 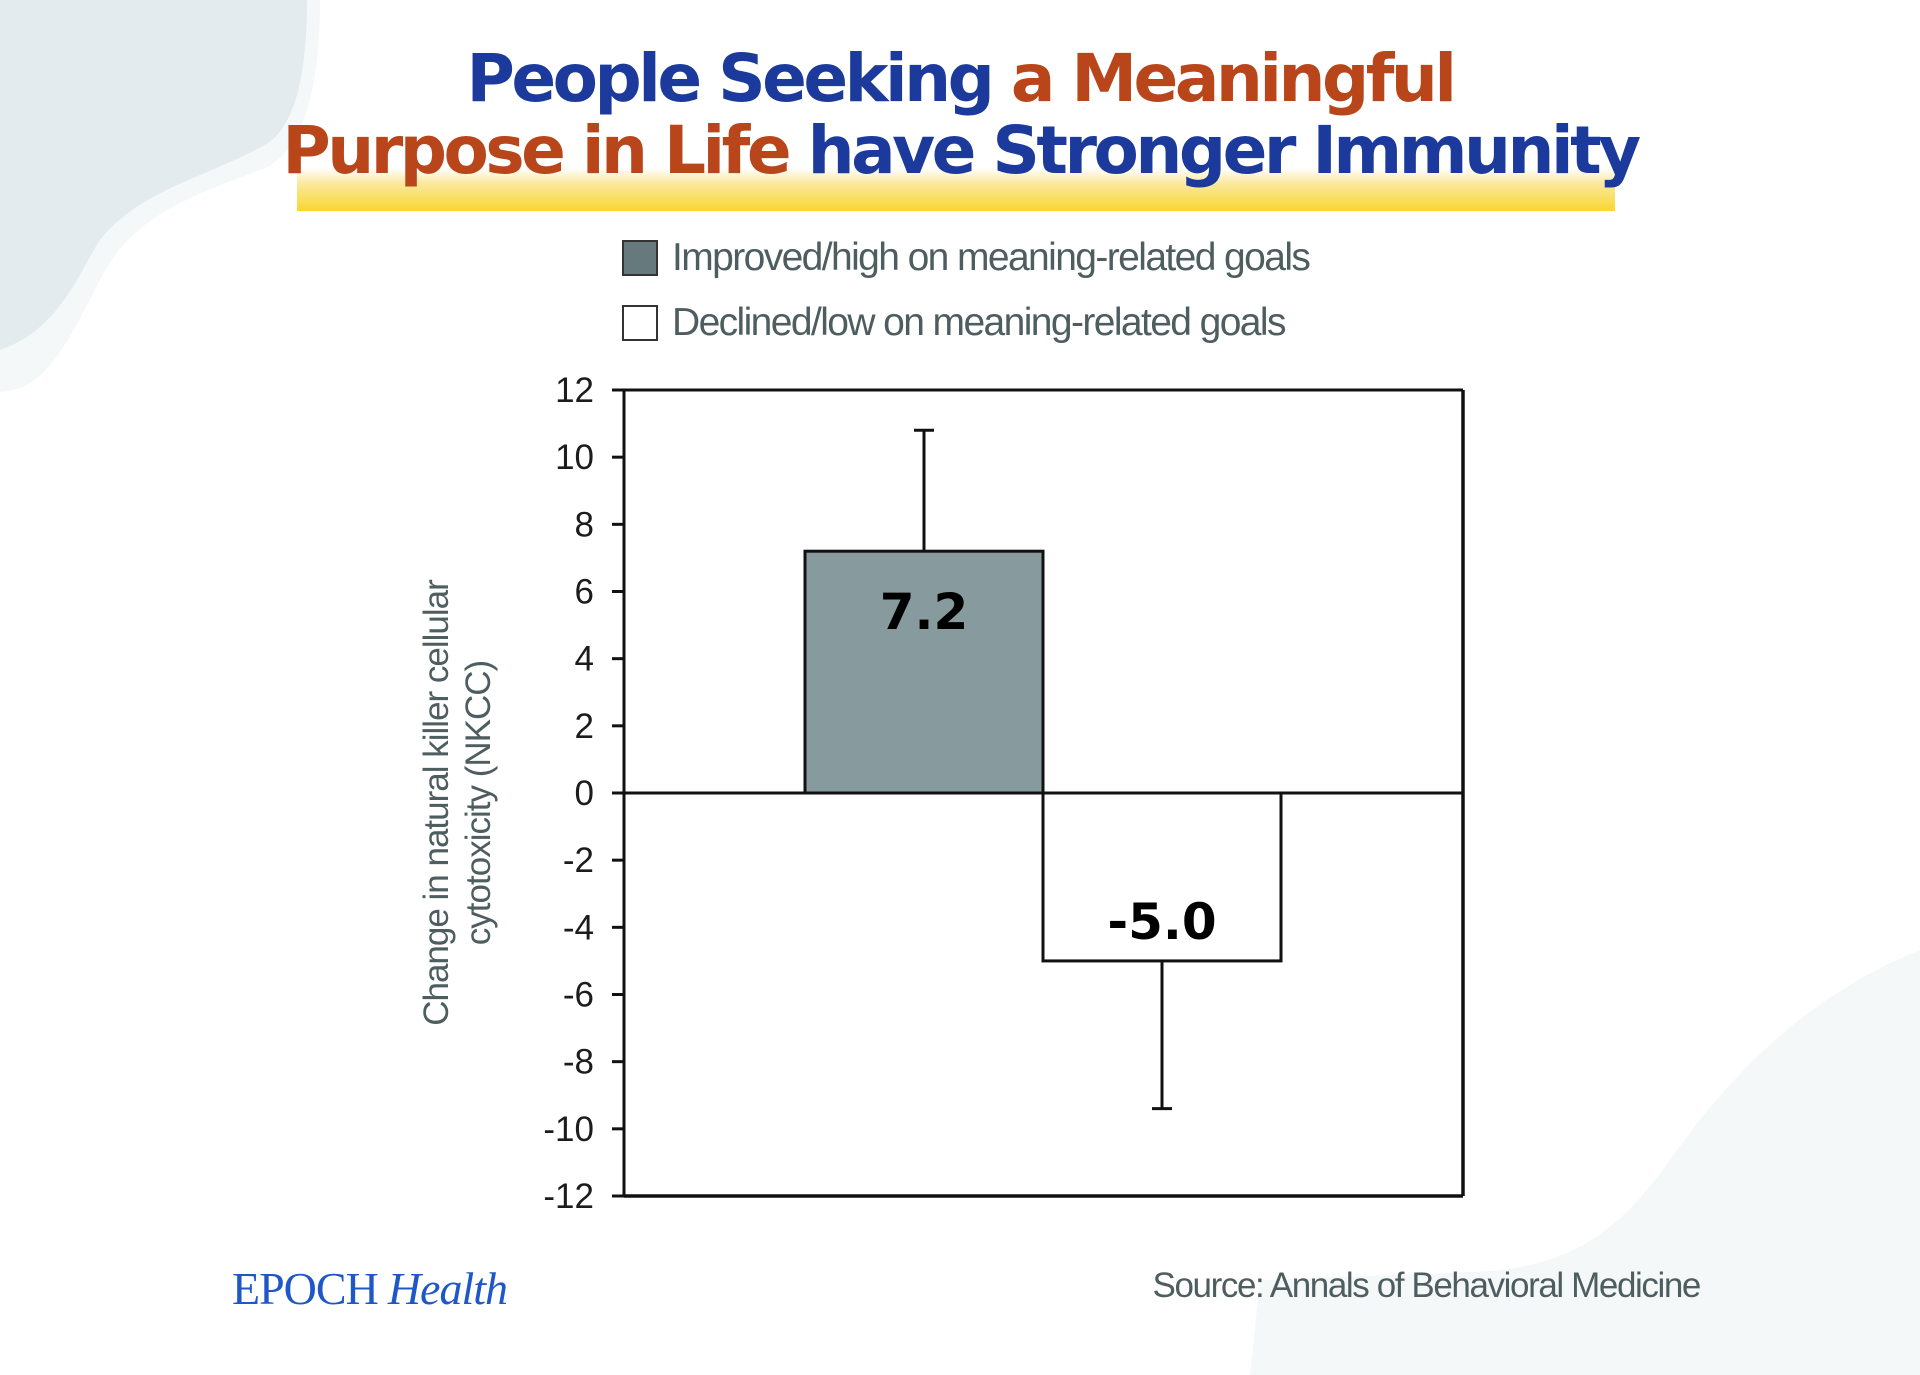 I want to click on bar-value-label: 7.2, so click(x=924, y=612).